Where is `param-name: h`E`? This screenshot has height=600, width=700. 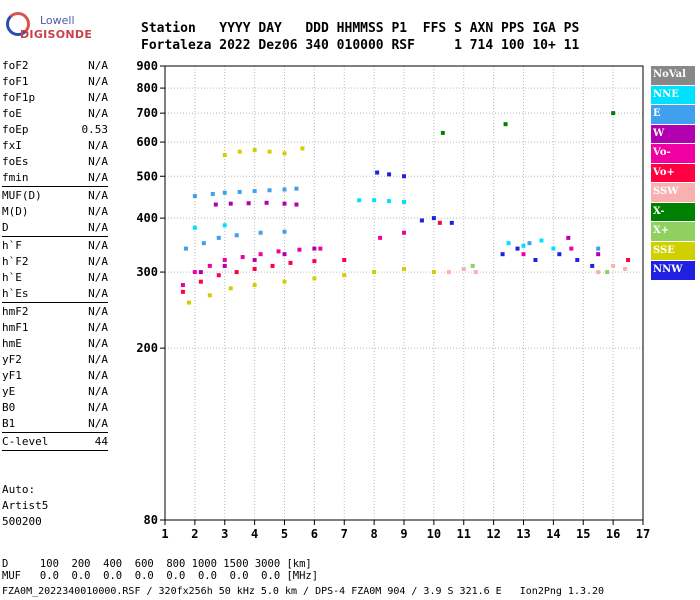
param-name: h`E is located at coordinates (12, 277).